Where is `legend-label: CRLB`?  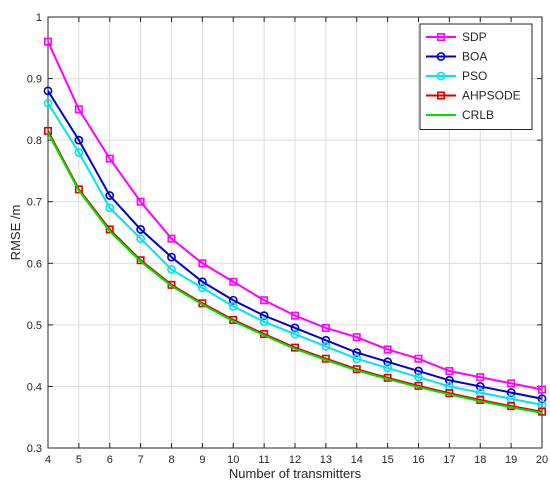
legend-label: CRLB is located at coordinates (478, 115).